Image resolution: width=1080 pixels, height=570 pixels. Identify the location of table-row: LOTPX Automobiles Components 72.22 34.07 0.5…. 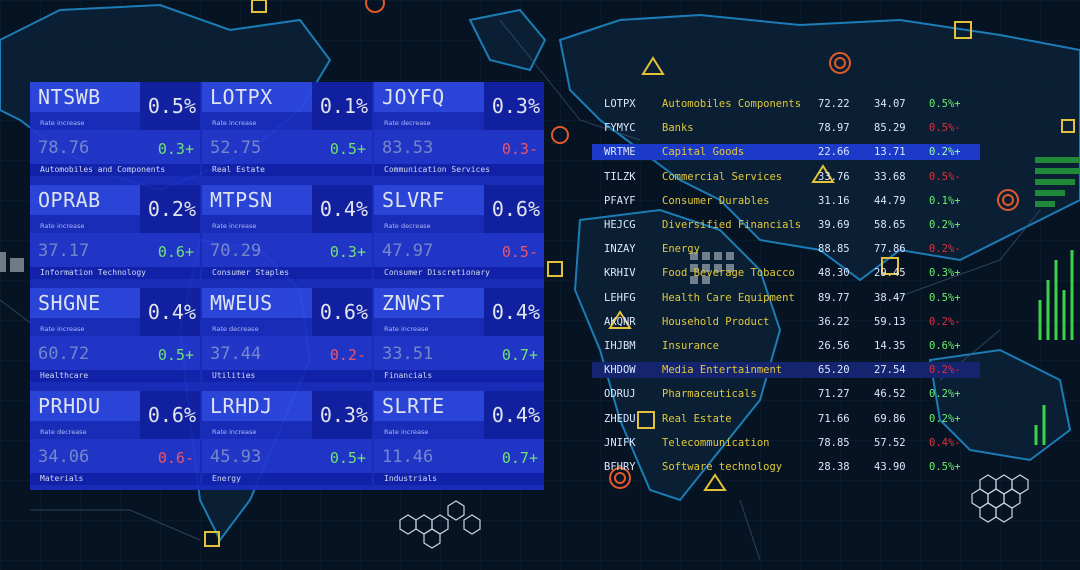
(786, 104).